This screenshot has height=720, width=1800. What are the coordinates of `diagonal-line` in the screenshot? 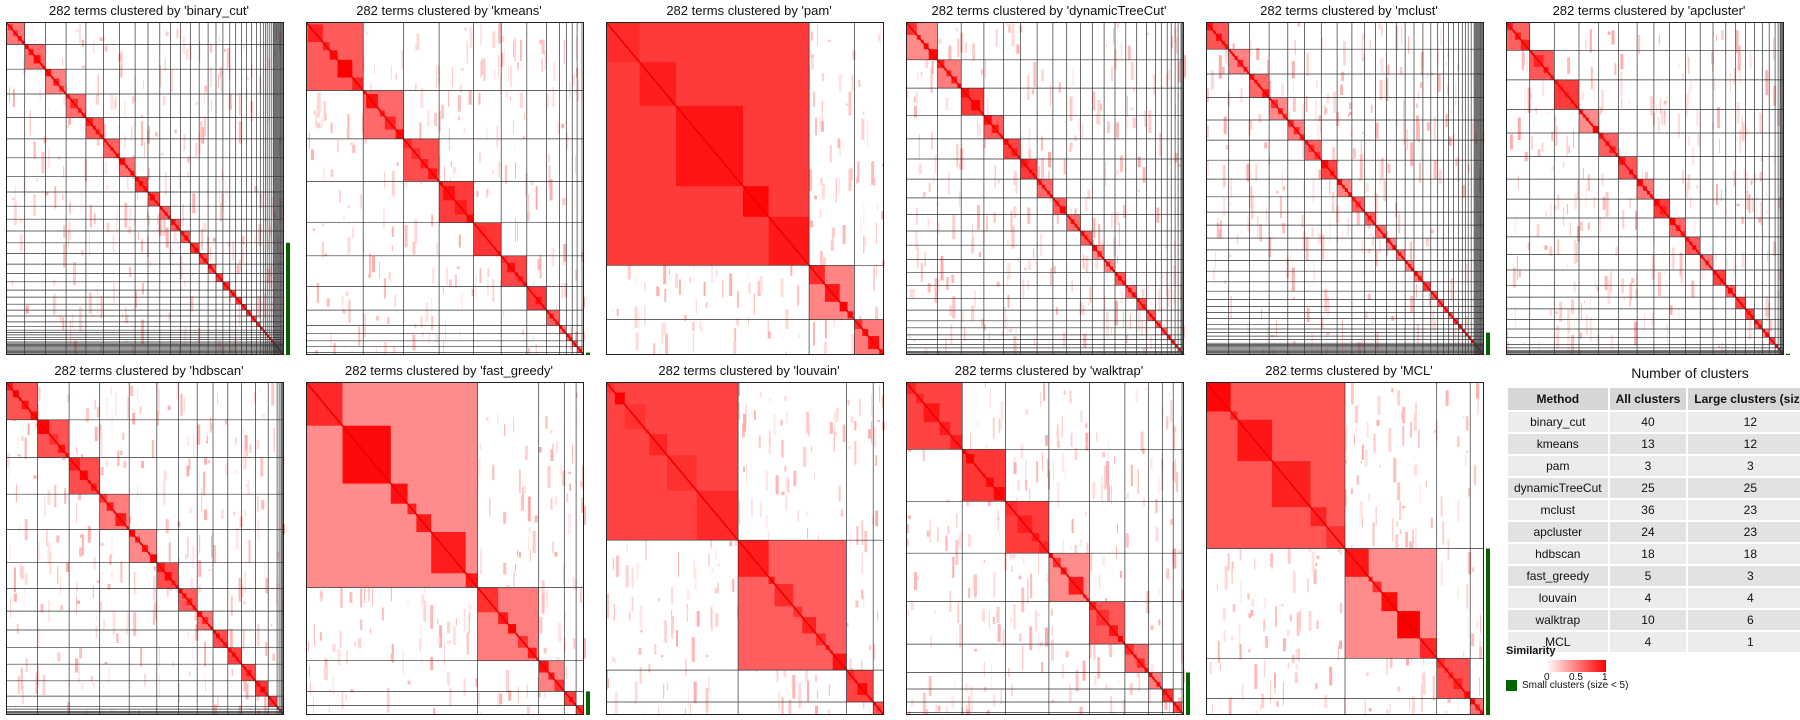 It's located at (145, 548).